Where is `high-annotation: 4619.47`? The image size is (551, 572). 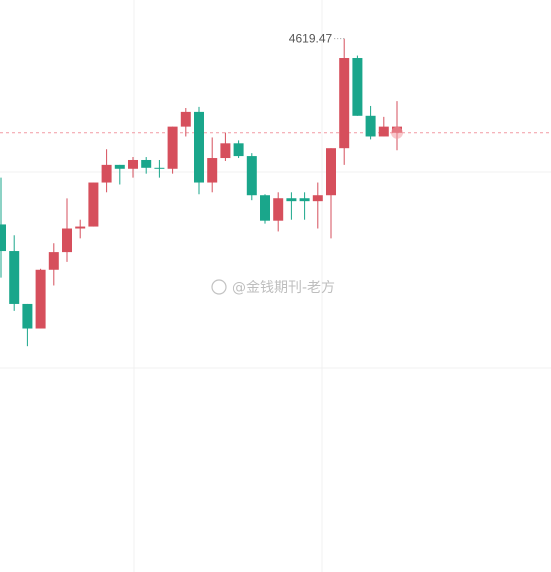
high-annotation: 4619.47 is located at coordinates (317, 39).